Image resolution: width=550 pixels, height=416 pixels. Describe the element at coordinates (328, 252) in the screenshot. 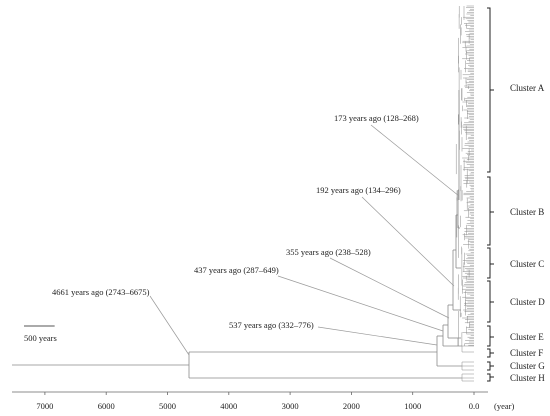

I see `annotation-355-years: 355 years ago (238–528)` at that location.